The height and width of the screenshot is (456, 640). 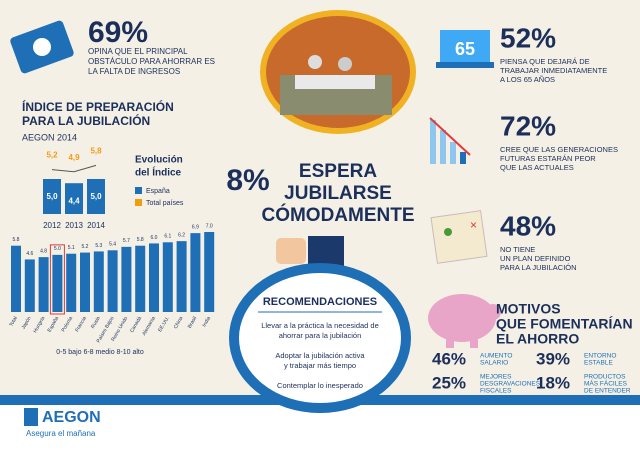 I want to click on motivo-text: ENTORNO, so click(x=600, y=356).